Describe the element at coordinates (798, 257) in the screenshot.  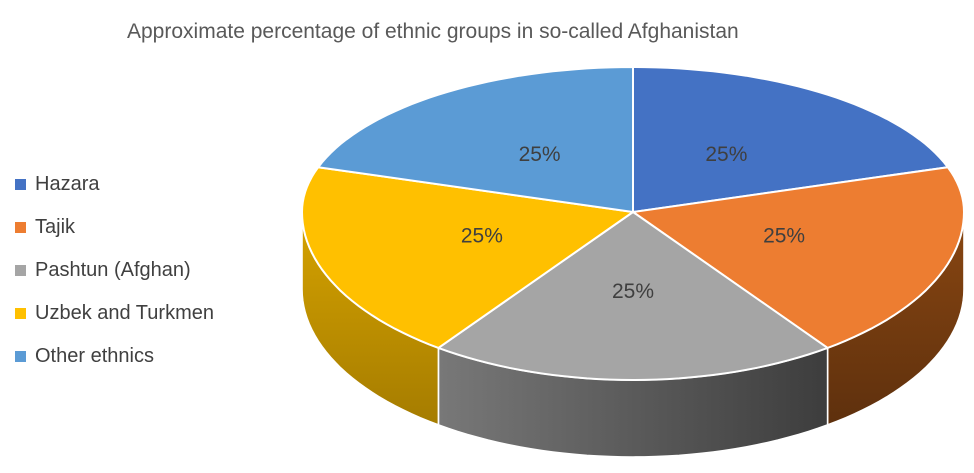
I see `slice-tajik` at that location.